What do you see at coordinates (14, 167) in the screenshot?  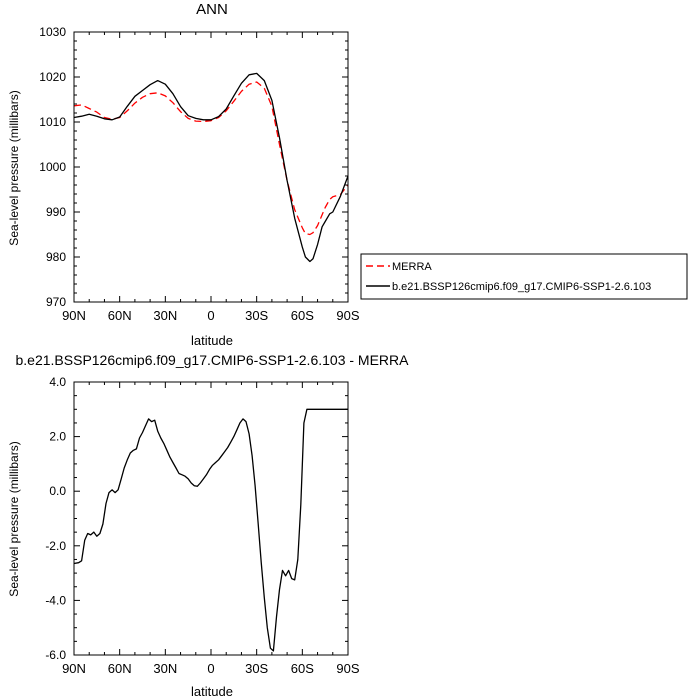 I see `top-chart-ylabel: Sea-level pressure (millibars)` at bounding box center [14, 167].